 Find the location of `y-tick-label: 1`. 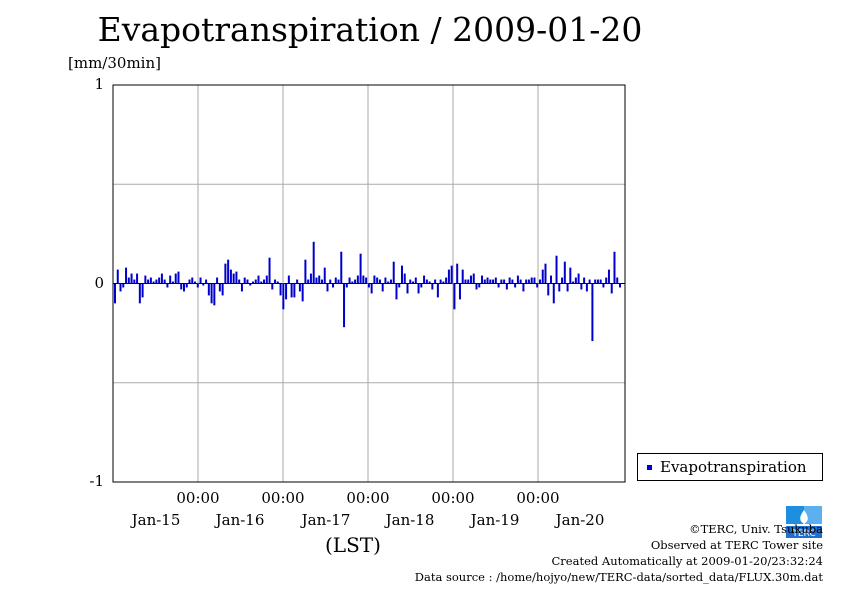

y-tick-label: 1 is located at coordinates (99, 84).